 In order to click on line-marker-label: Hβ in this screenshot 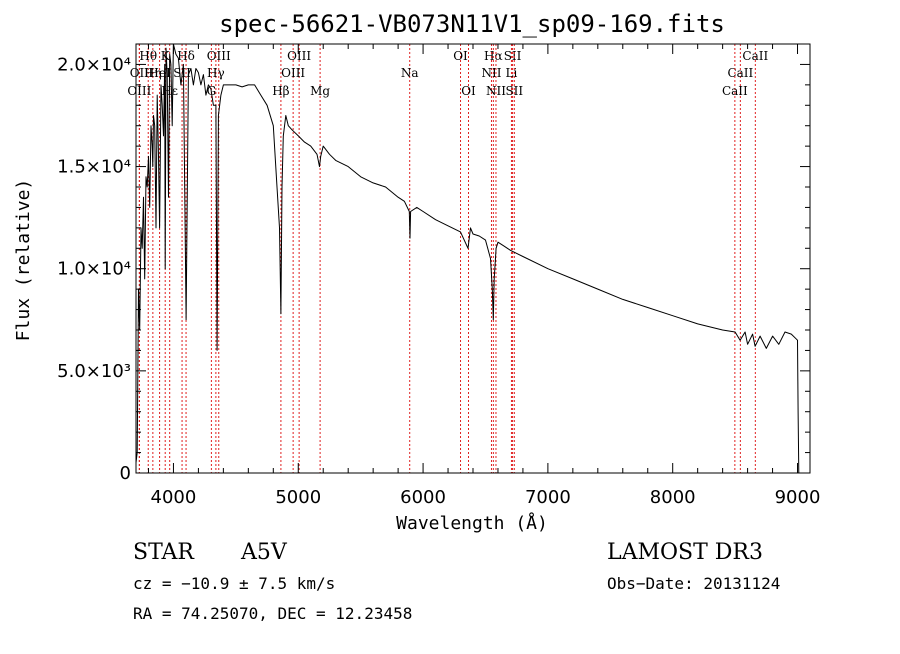, I will do `click(280, 91)`.